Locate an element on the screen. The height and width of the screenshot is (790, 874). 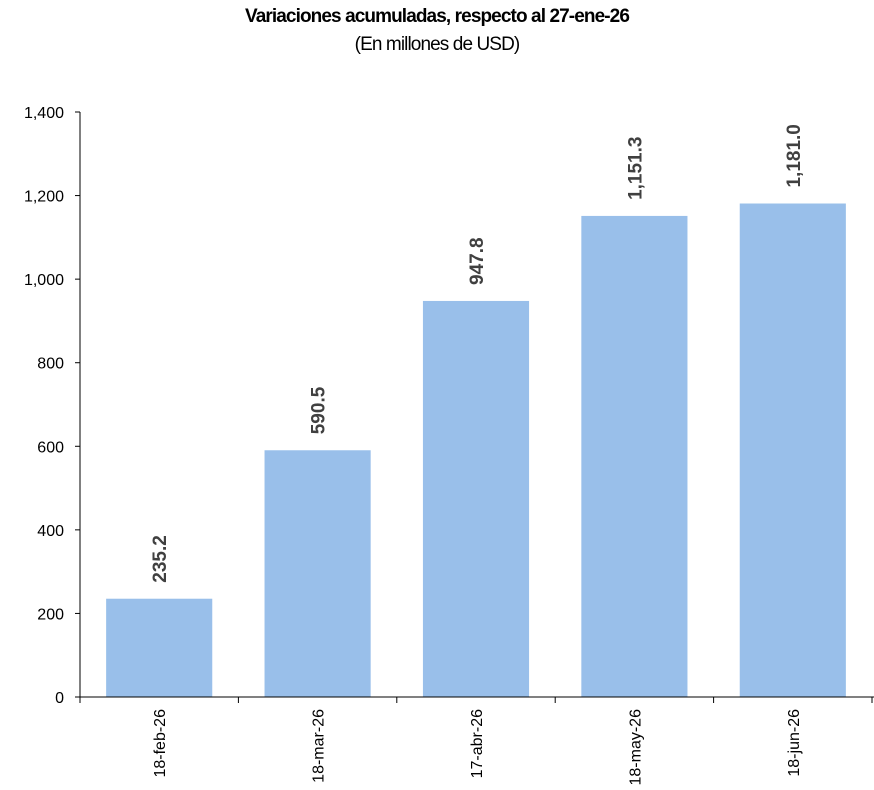
y-tick-label-1000: 1,000 is located at coordinates (44, 280).